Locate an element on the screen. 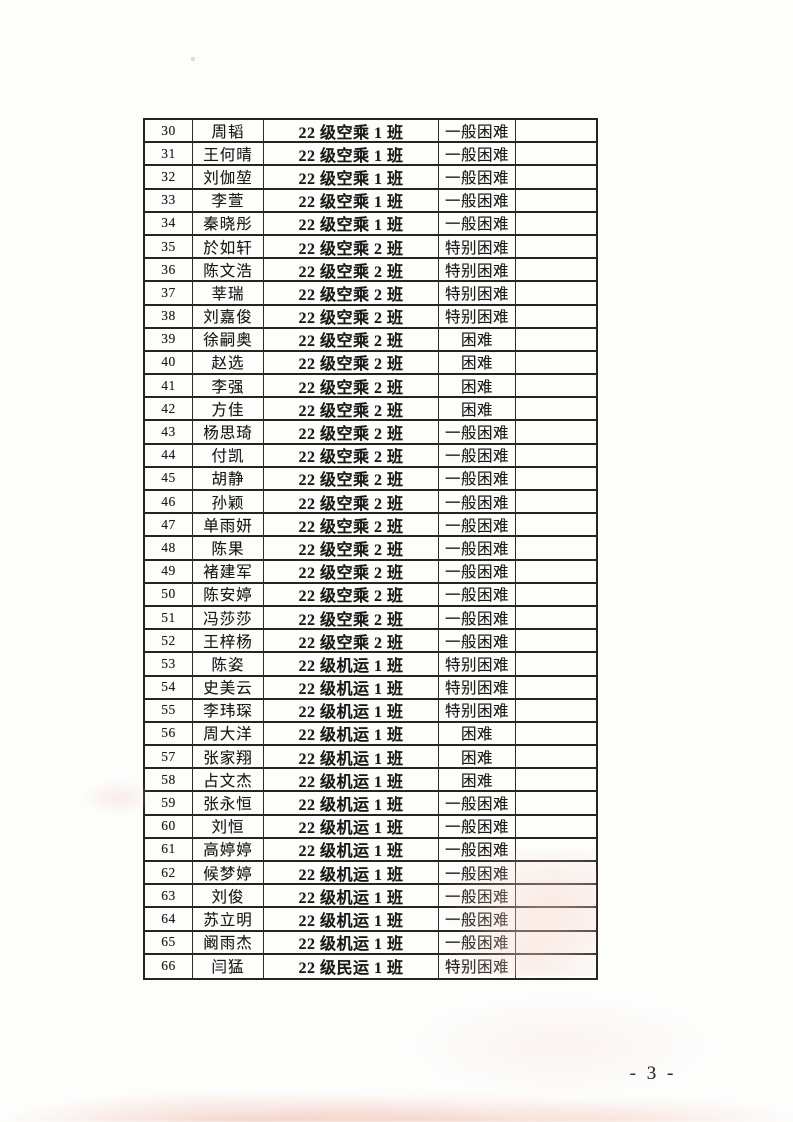 This screenshot has height=1122, width=793. cell-student-name: 冯莎莎 is located at coordinates (228, 618).